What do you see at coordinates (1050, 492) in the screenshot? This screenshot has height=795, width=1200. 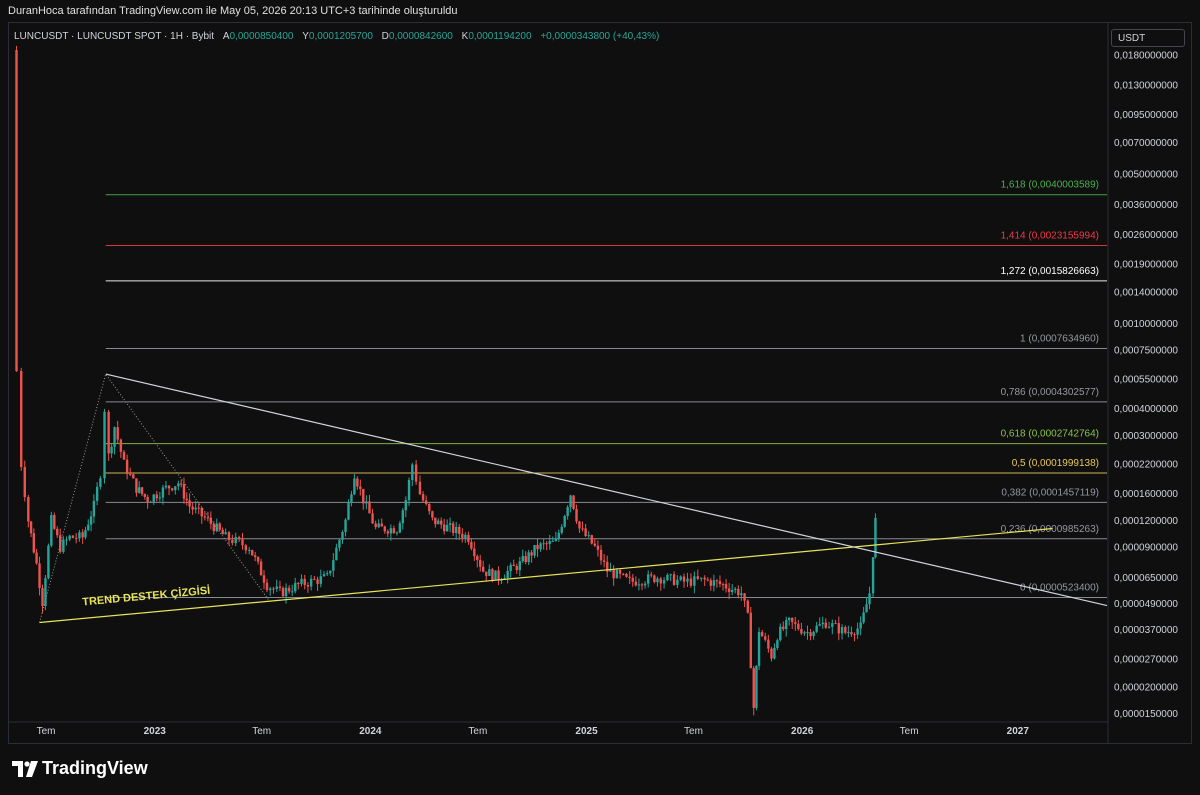 I see `fib-level-label: 0,382 (0,0001457119)` at bounding box center [1050, 492].